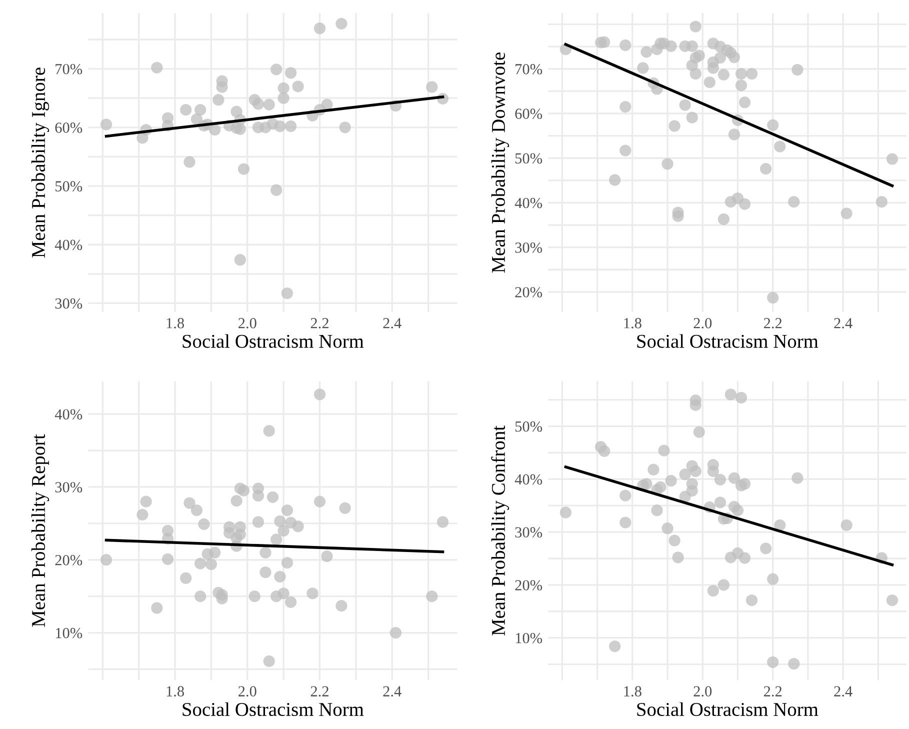 The image size is (909, 729). Describe the element at coordinates (500, 531) in the screenshot. I see `y-axis-title: Mean Probability Confront` at that location.